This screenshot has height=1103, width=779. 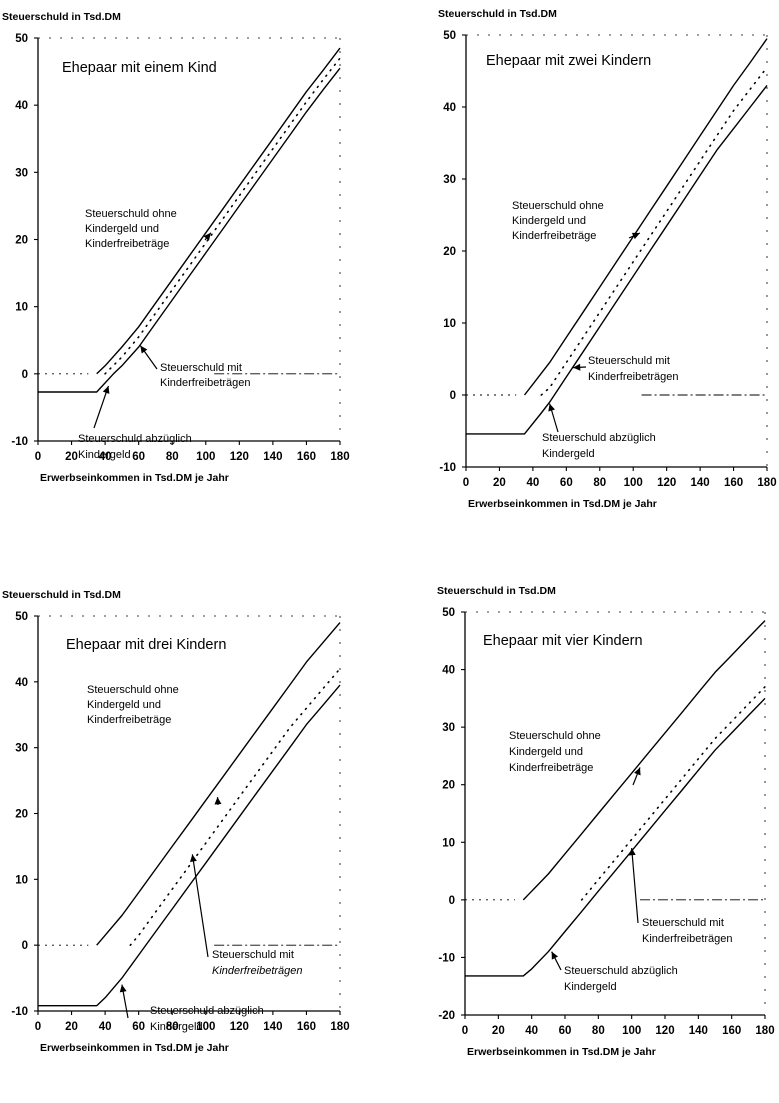 What do you see at coordinates (563, 641) in the screenshot?
I see `chart-title: Ehepaar mit vier Kindern` at bounding box center [563, 641].